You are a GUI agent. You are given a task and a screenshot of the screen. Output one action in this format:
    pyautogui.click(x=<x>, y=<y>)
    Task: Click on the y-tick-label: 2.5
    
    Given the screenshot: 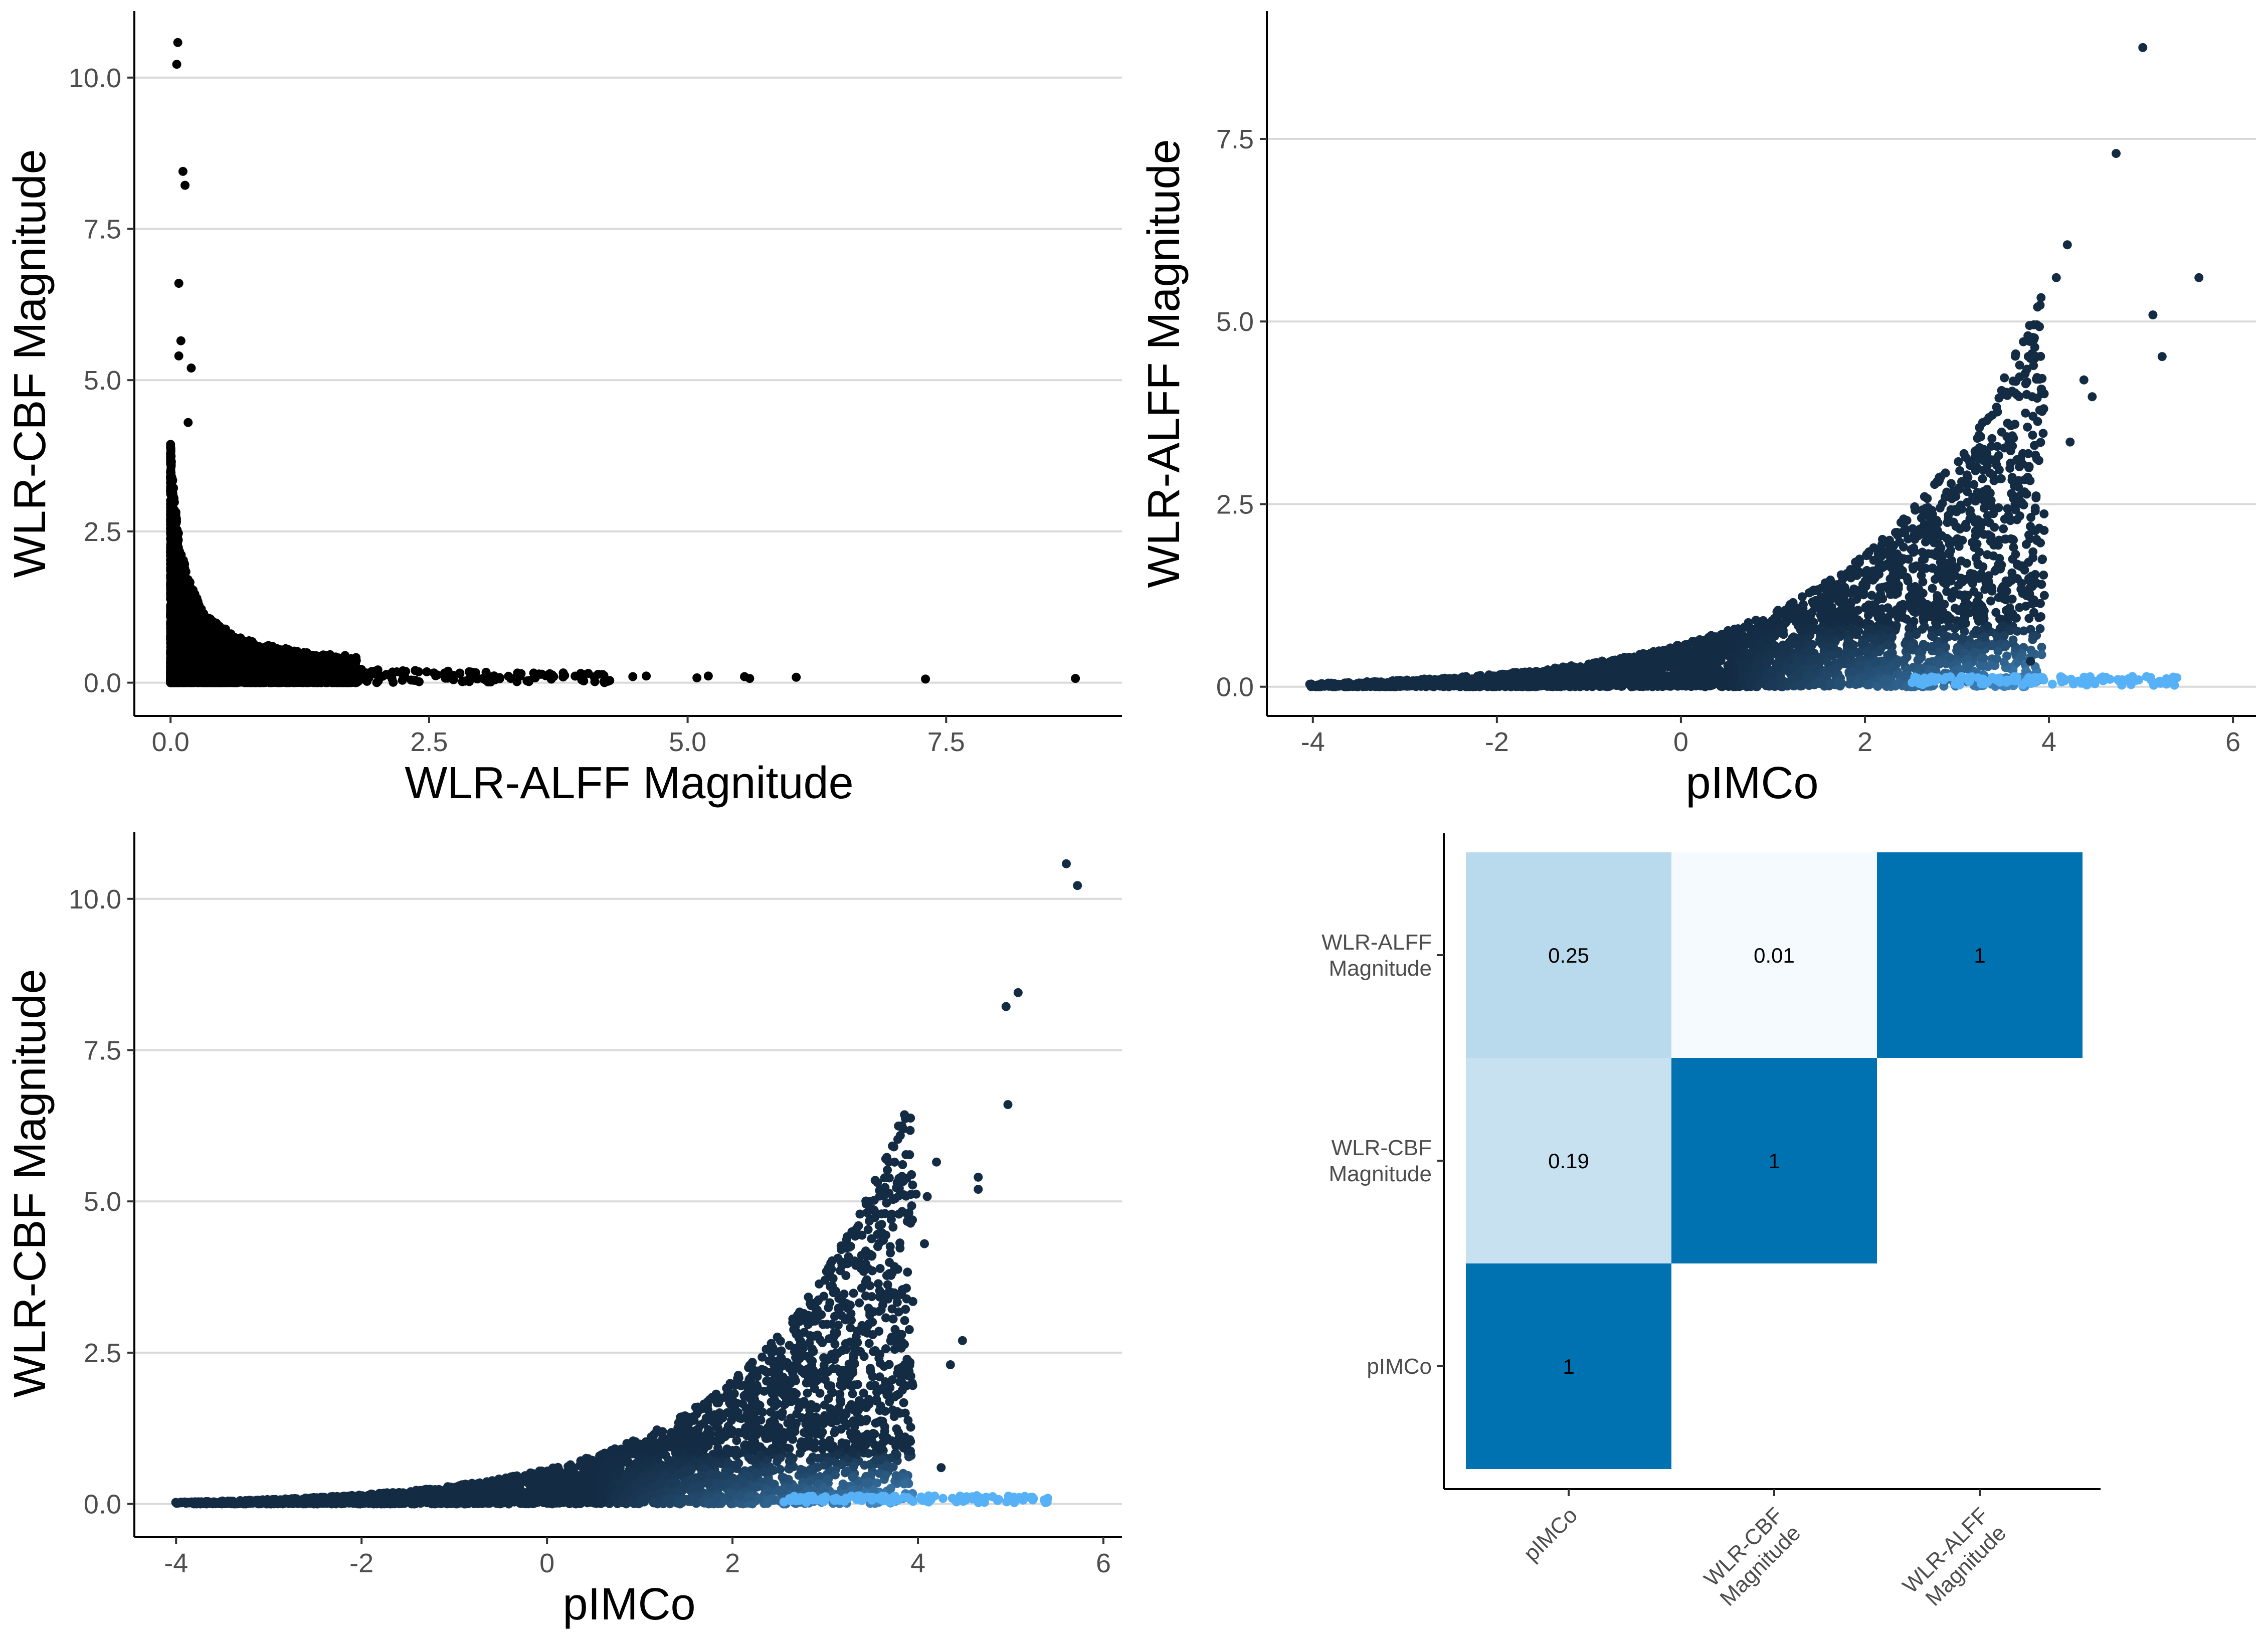 What is the action you would take?
    pyautogui.click(x=102, y=532)
    